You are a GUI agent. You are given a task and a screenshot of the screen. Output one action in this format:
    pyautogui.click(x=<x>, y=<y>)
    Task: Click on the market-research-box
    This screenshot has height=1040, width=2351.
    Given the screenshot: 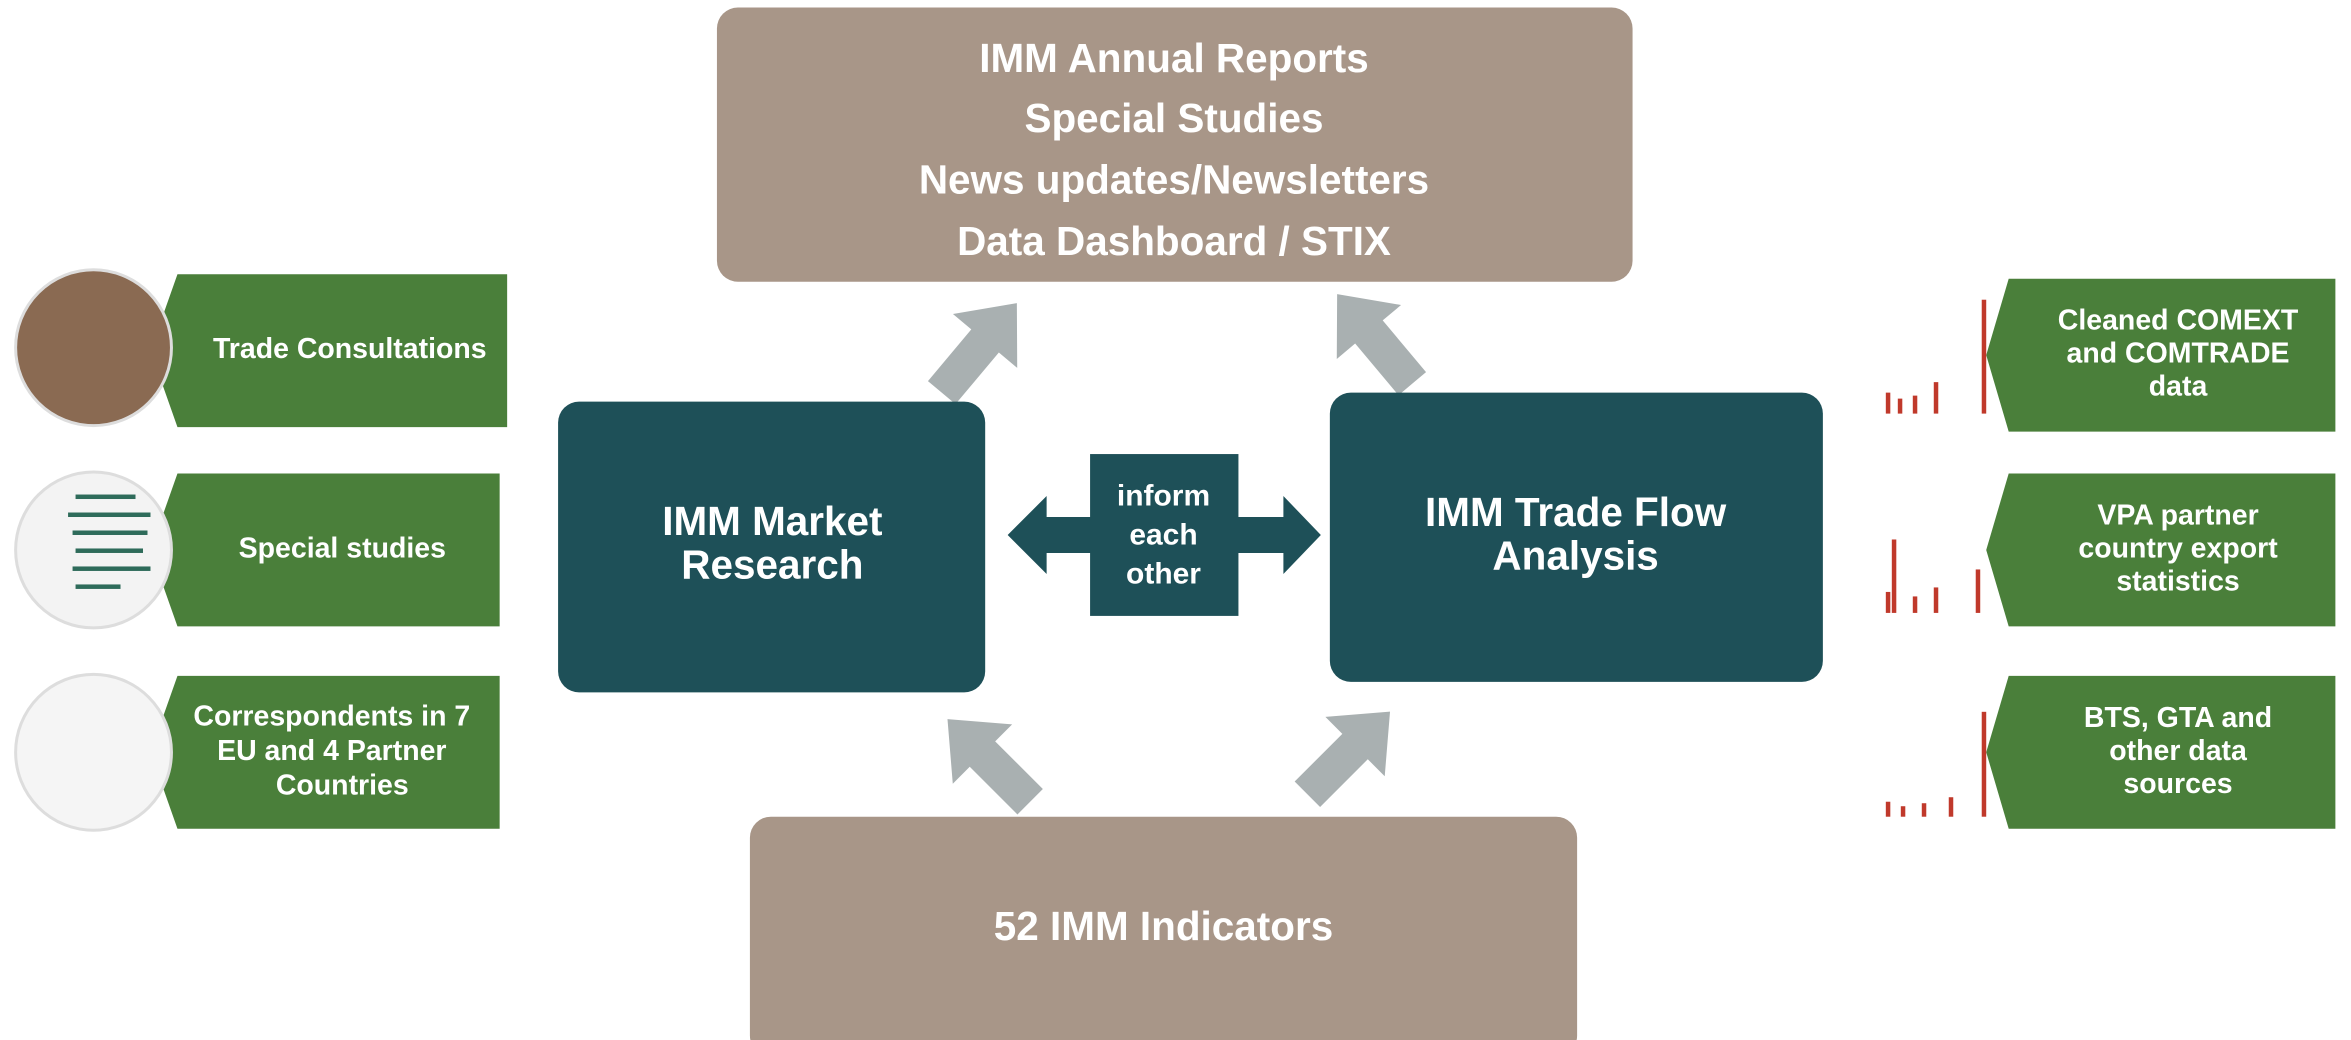 What is the action you would take?
    pyautogui.click(x=772, y=547)
    